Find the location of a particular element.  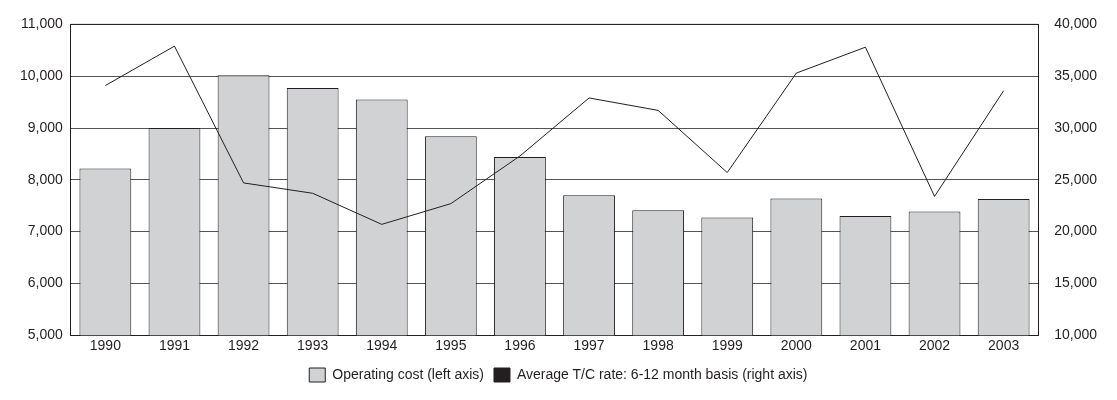

x-tick-label: 1998 is located at coordinates (658, 345).